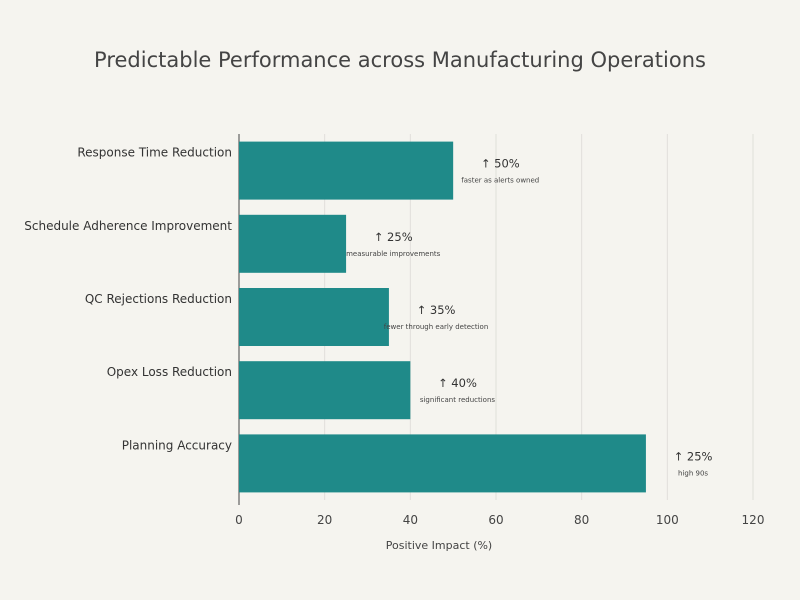 The width and height of the screenshot is (800, 600). What do you see at coordinates (495, 520) in the screenshot?
I see `x-tick-label: 60` at bounding box center [495, 520].